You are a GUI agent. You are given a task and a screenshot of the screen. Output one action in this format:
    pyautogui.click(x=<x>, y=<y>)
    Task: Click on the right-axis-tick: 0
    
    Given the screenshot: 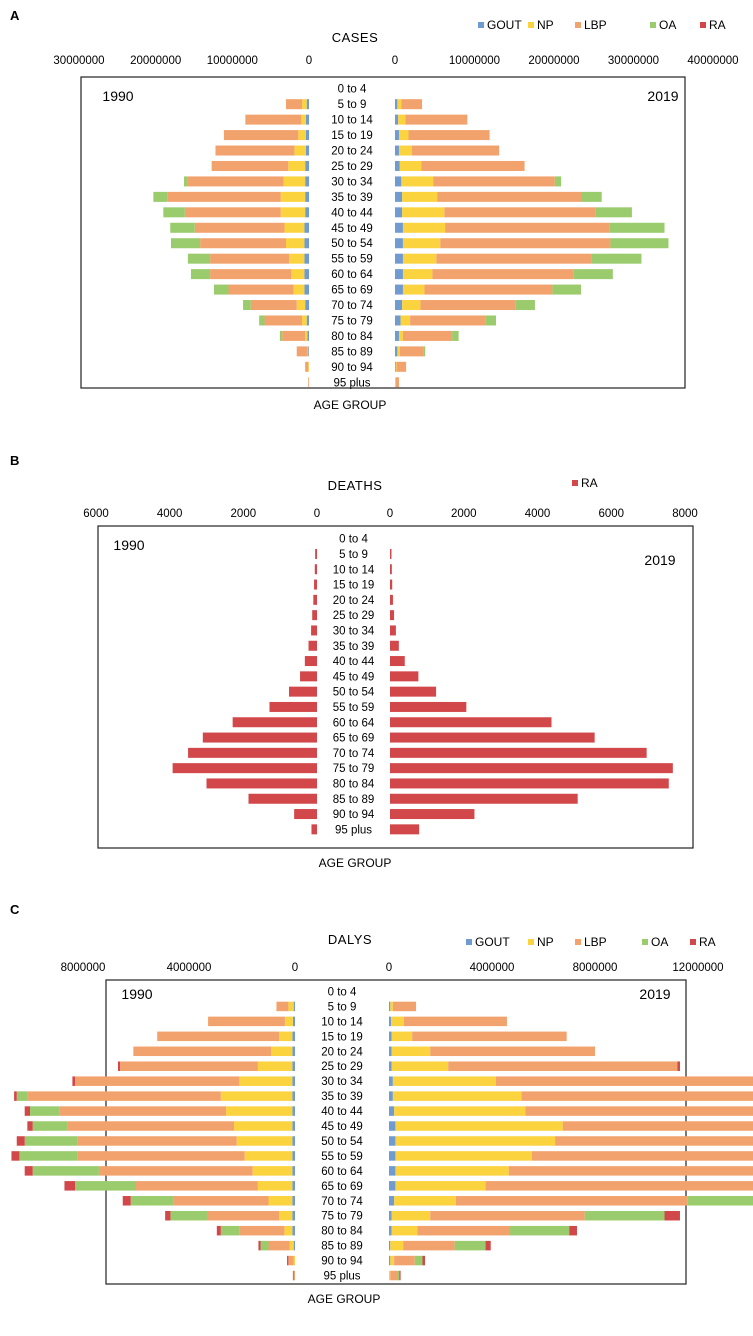 What is the action you would take?
    pyautogui.click(x=395, y=61)
    